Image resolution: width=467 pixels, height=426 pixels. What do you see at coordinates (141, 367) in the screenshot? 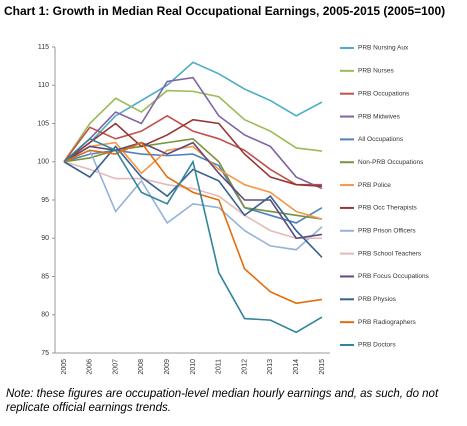
I see `x-tick-label: 2008` at bounding box center [141, 367].